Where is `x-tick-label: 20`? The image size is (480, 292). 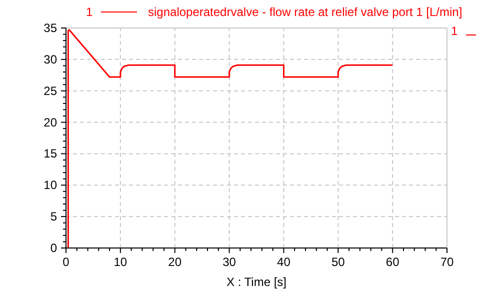 x-tick-label: 20 is located at coordinates (175, 262).